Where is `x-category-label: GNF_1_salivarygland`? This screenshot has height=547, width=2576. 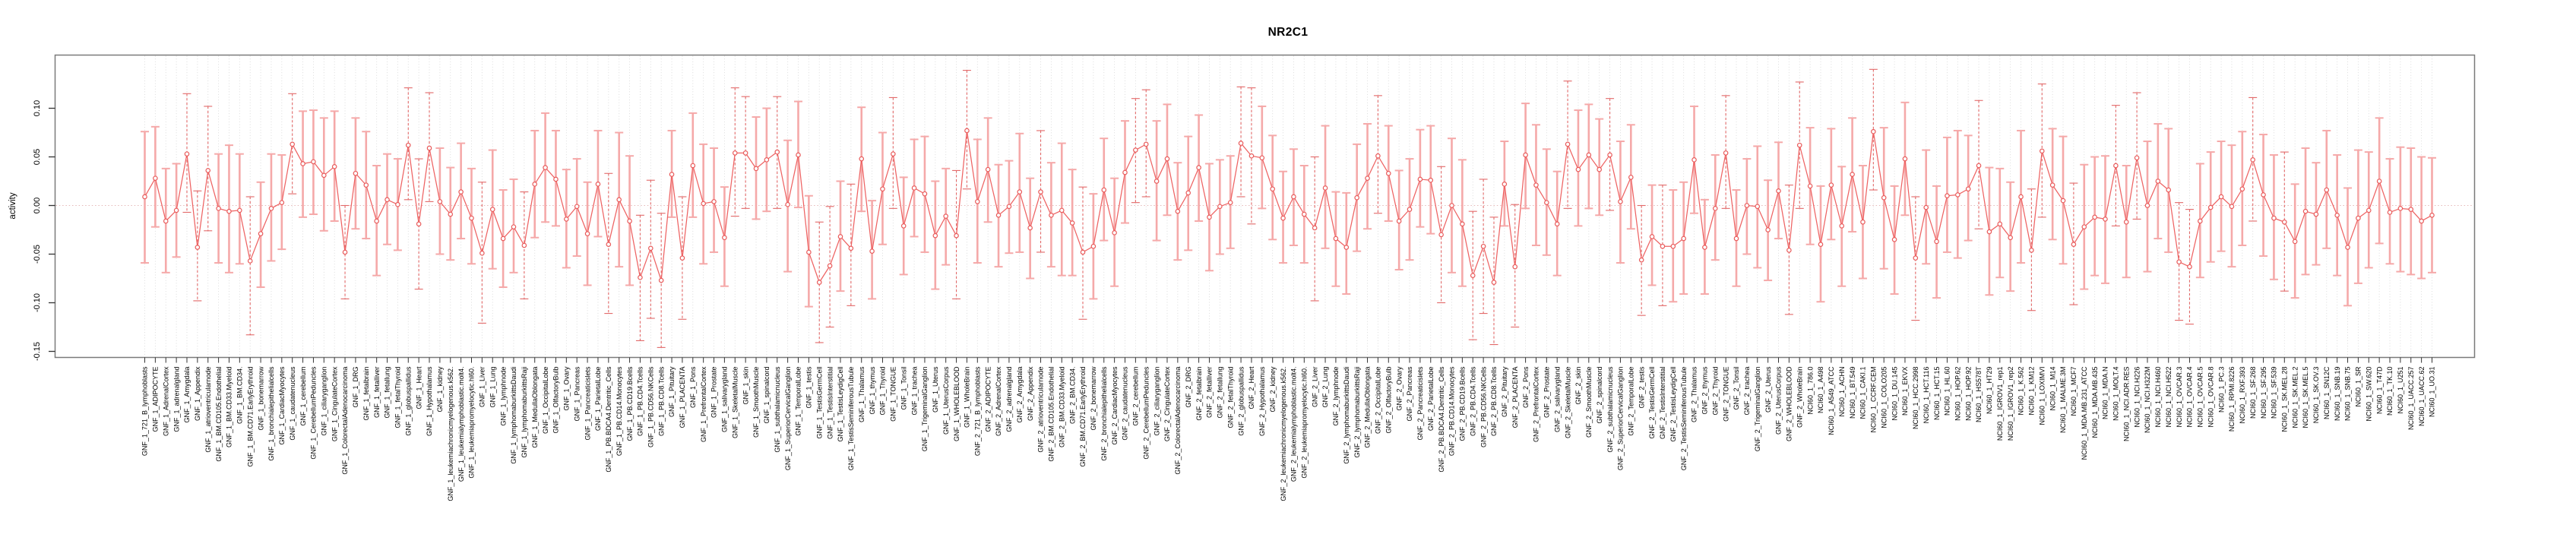
x-category-label: GNF_1_salivarygland is located at coordinates (725, 400).